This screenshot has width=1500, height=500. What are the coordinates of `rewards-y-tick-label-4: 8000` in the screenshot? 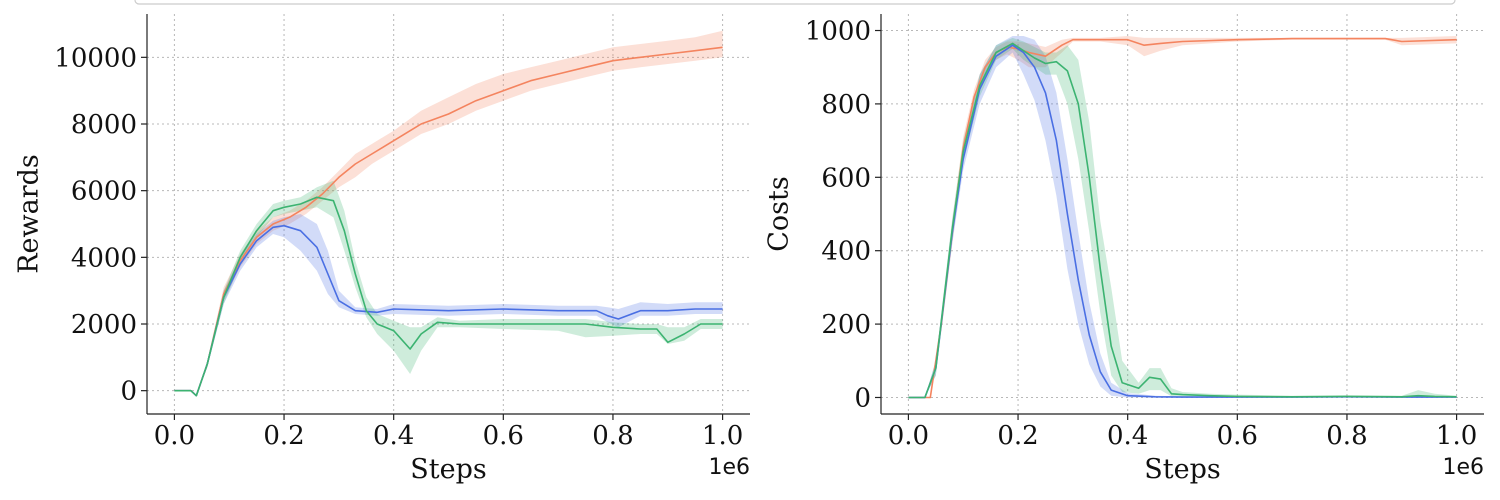 It's located at (104, 125).